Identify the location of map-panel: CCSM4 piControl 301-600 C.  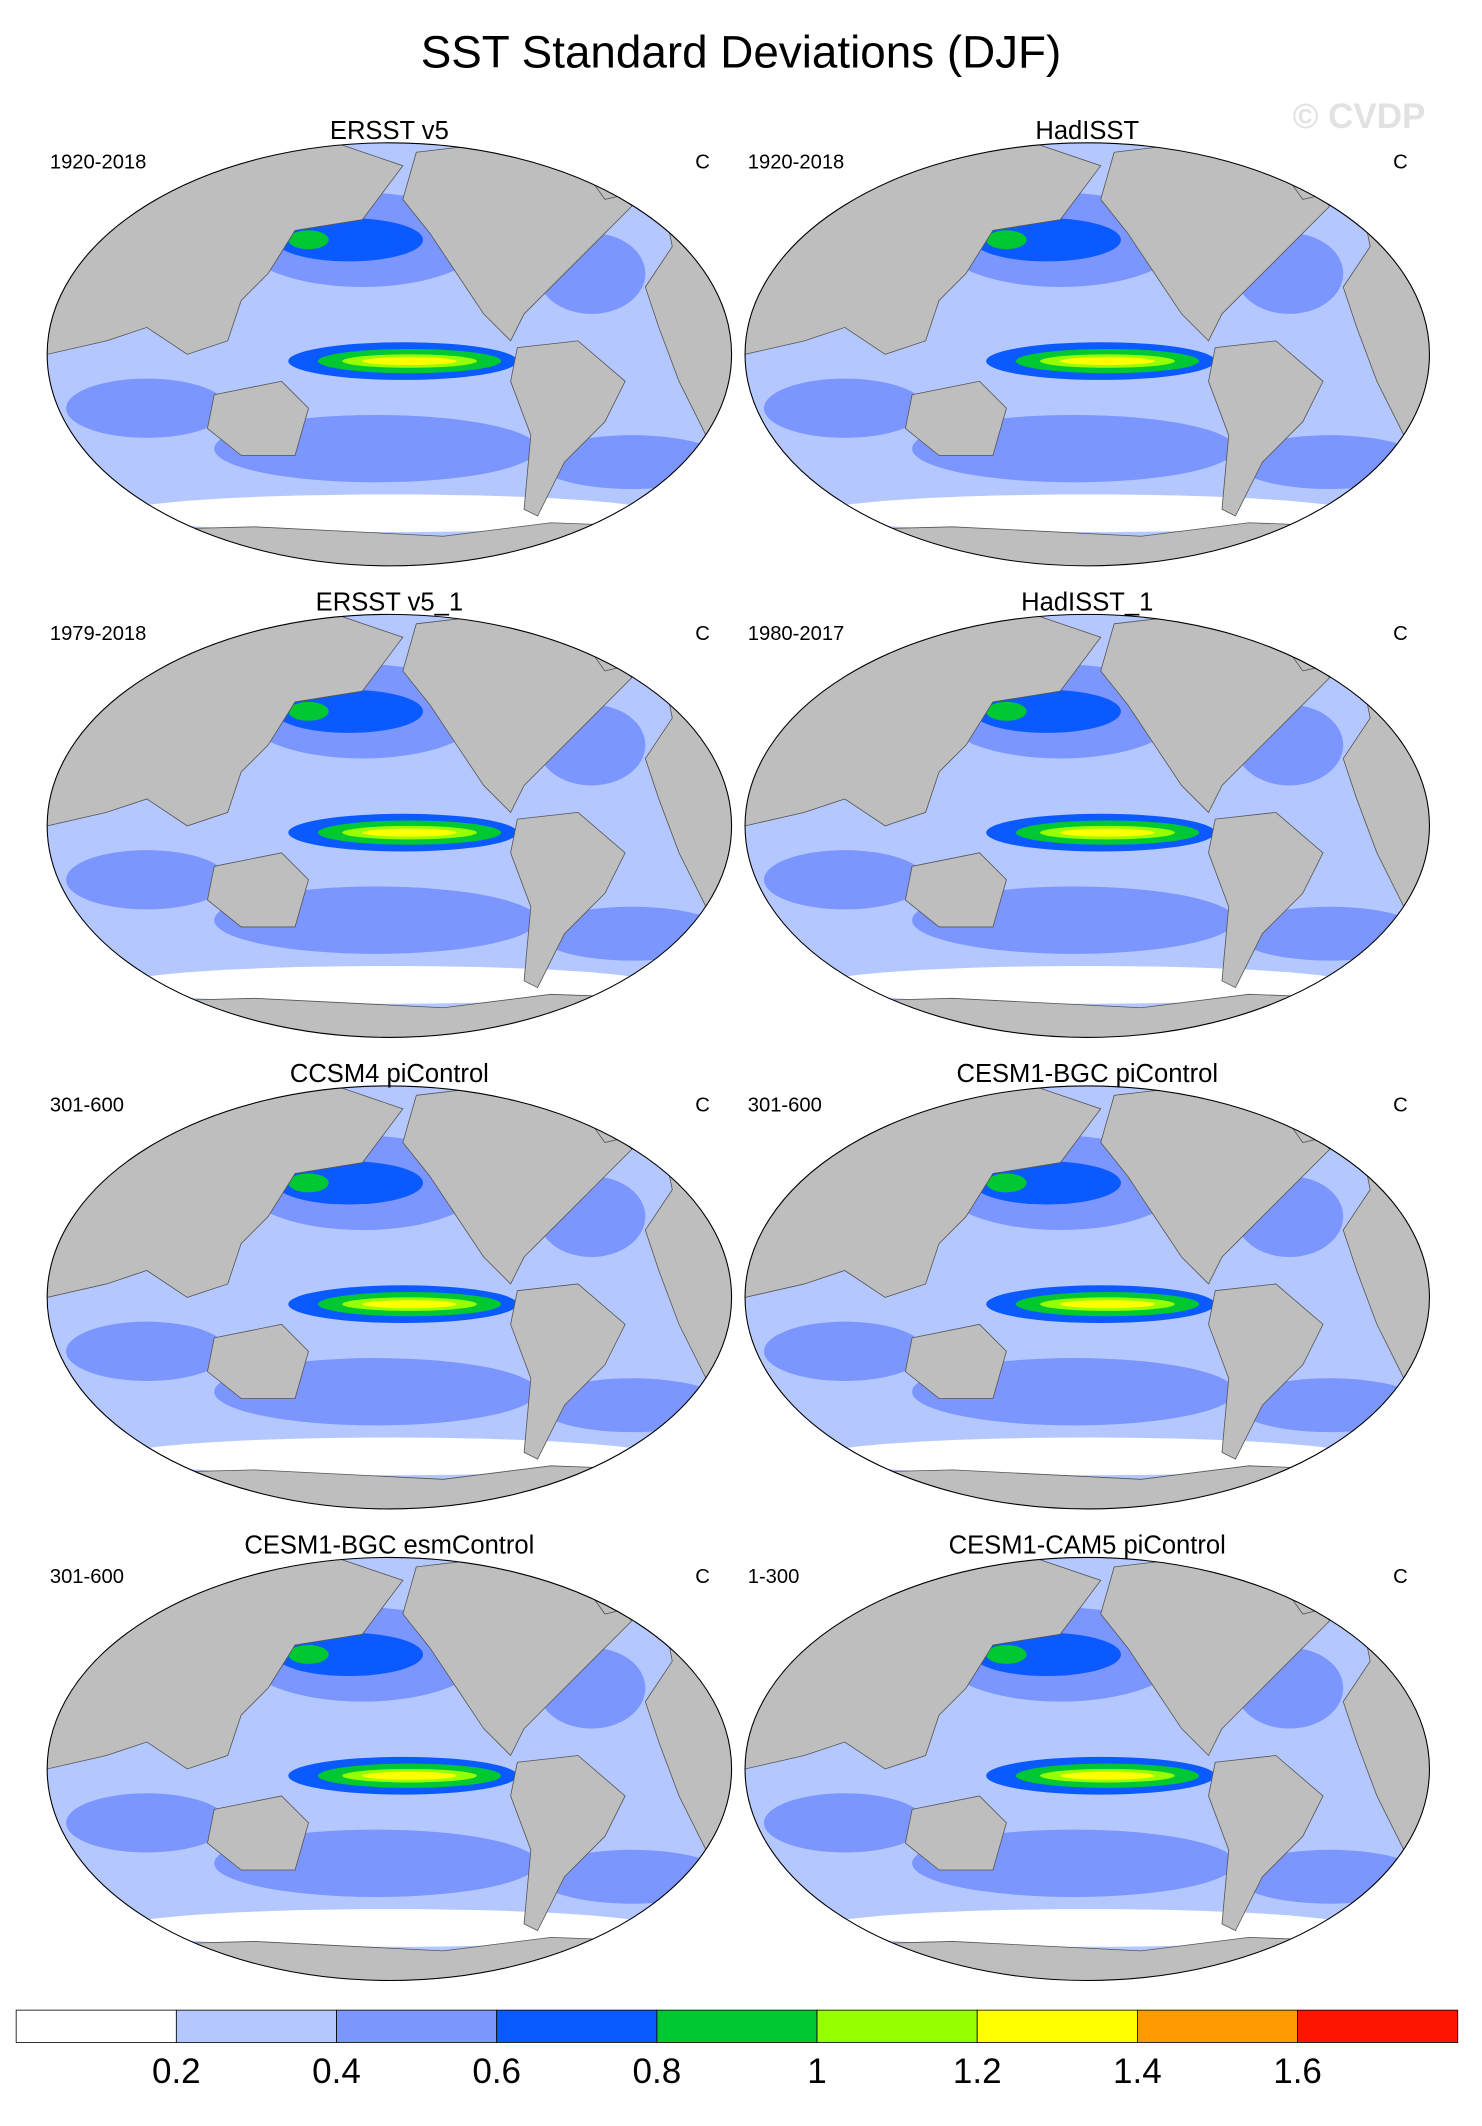
(389, 1284).